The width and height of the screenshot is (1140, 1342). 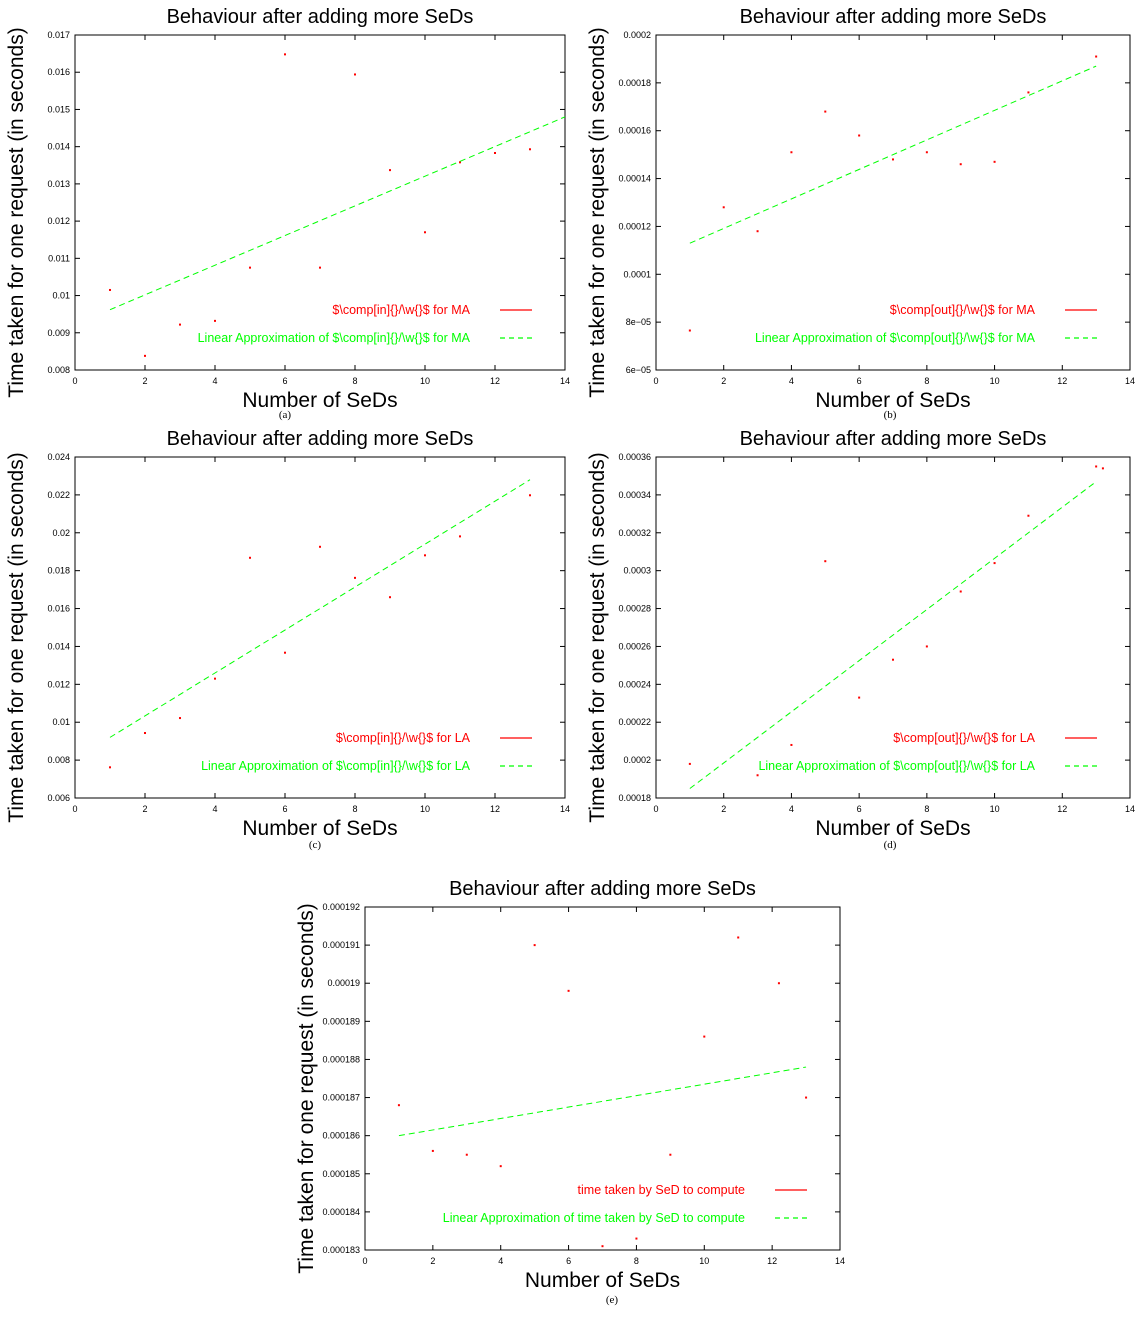 I want to click on y-tick-label: 0.015, so click(x=58, y=109).